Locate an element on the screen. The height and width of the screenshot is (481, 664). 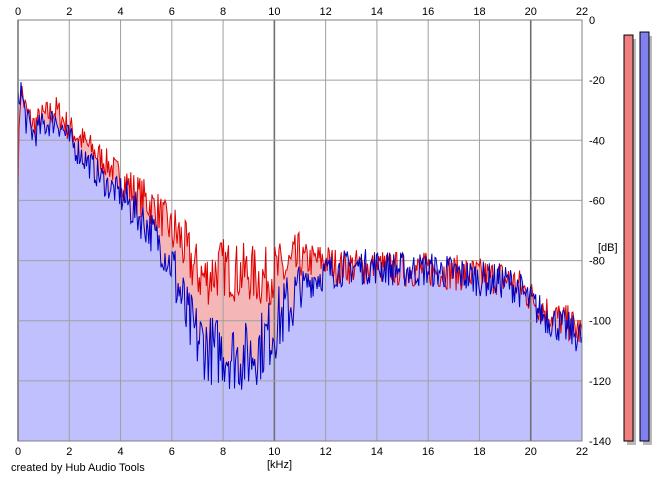
y-tick-label: -140 is located at coordinates (600, 442).